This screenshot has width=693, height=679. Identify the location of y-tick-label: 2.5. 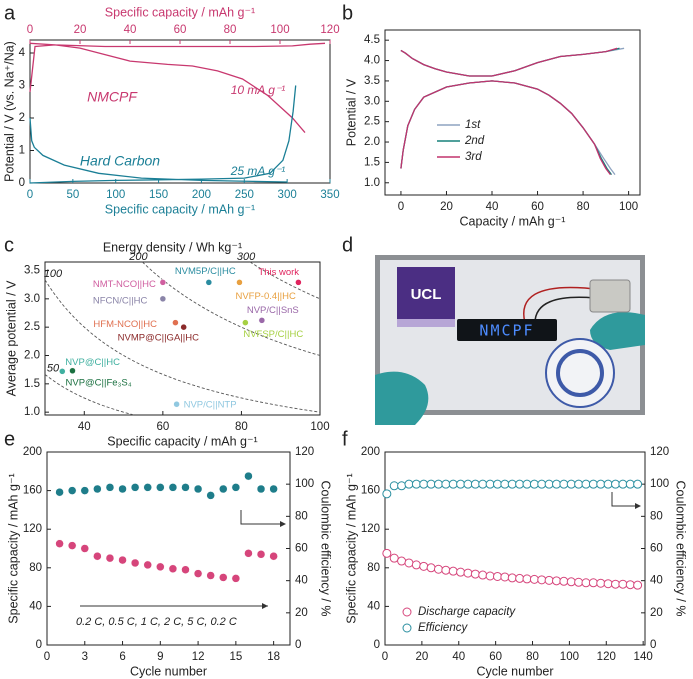
(372, 122).